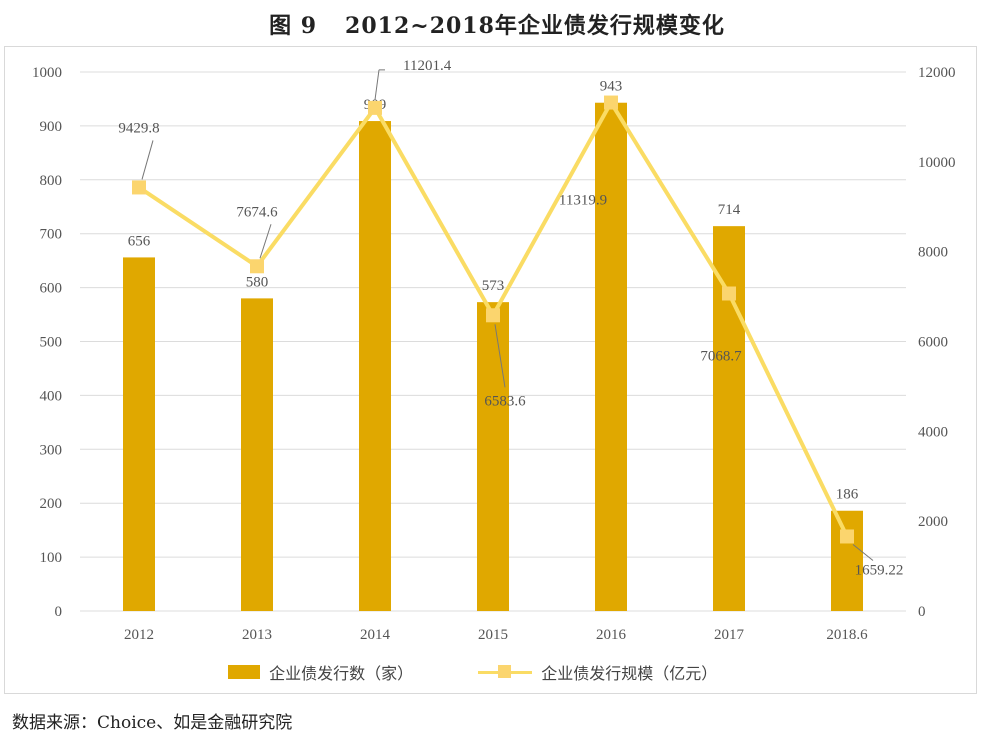 The image size is (994, 738). I want to click on chart-title: 图 9 2012~2018年企业债发行规模变化, so click(497, 24).